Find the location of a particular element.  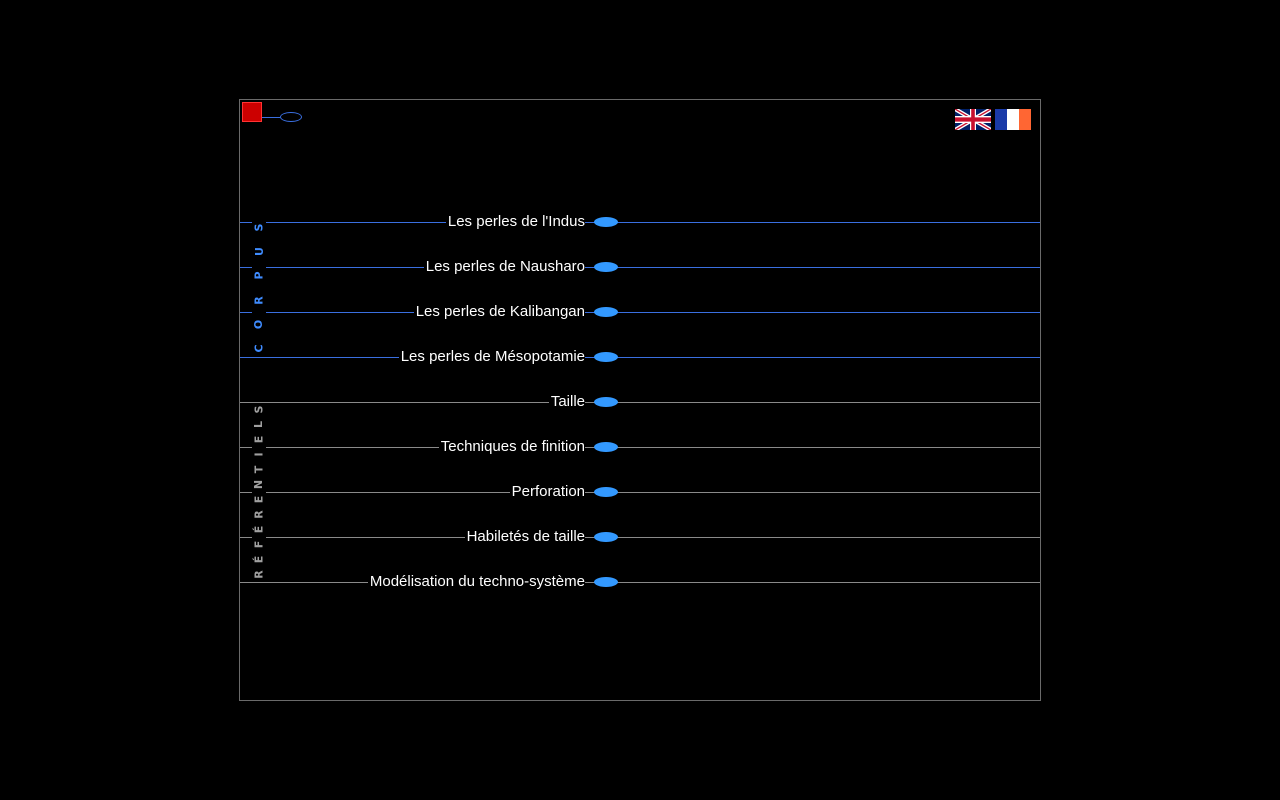

menu-item-techniques-finition: Techniques de finition is located at coordinates (640, 447).